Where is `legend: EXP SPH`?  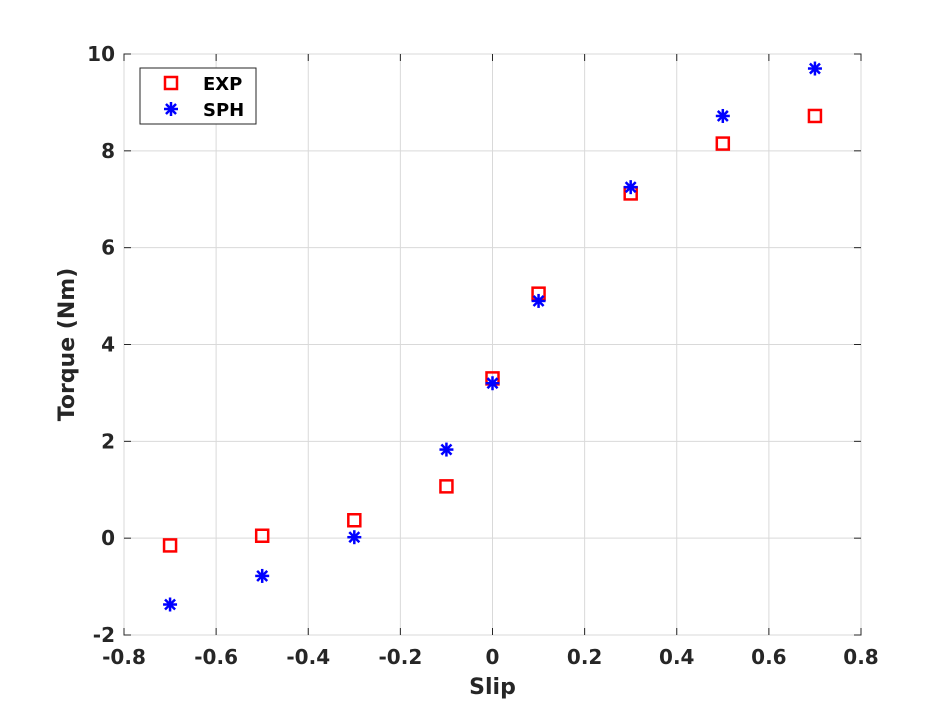 legend: EXP SPH is located at coordinates (198, 96).